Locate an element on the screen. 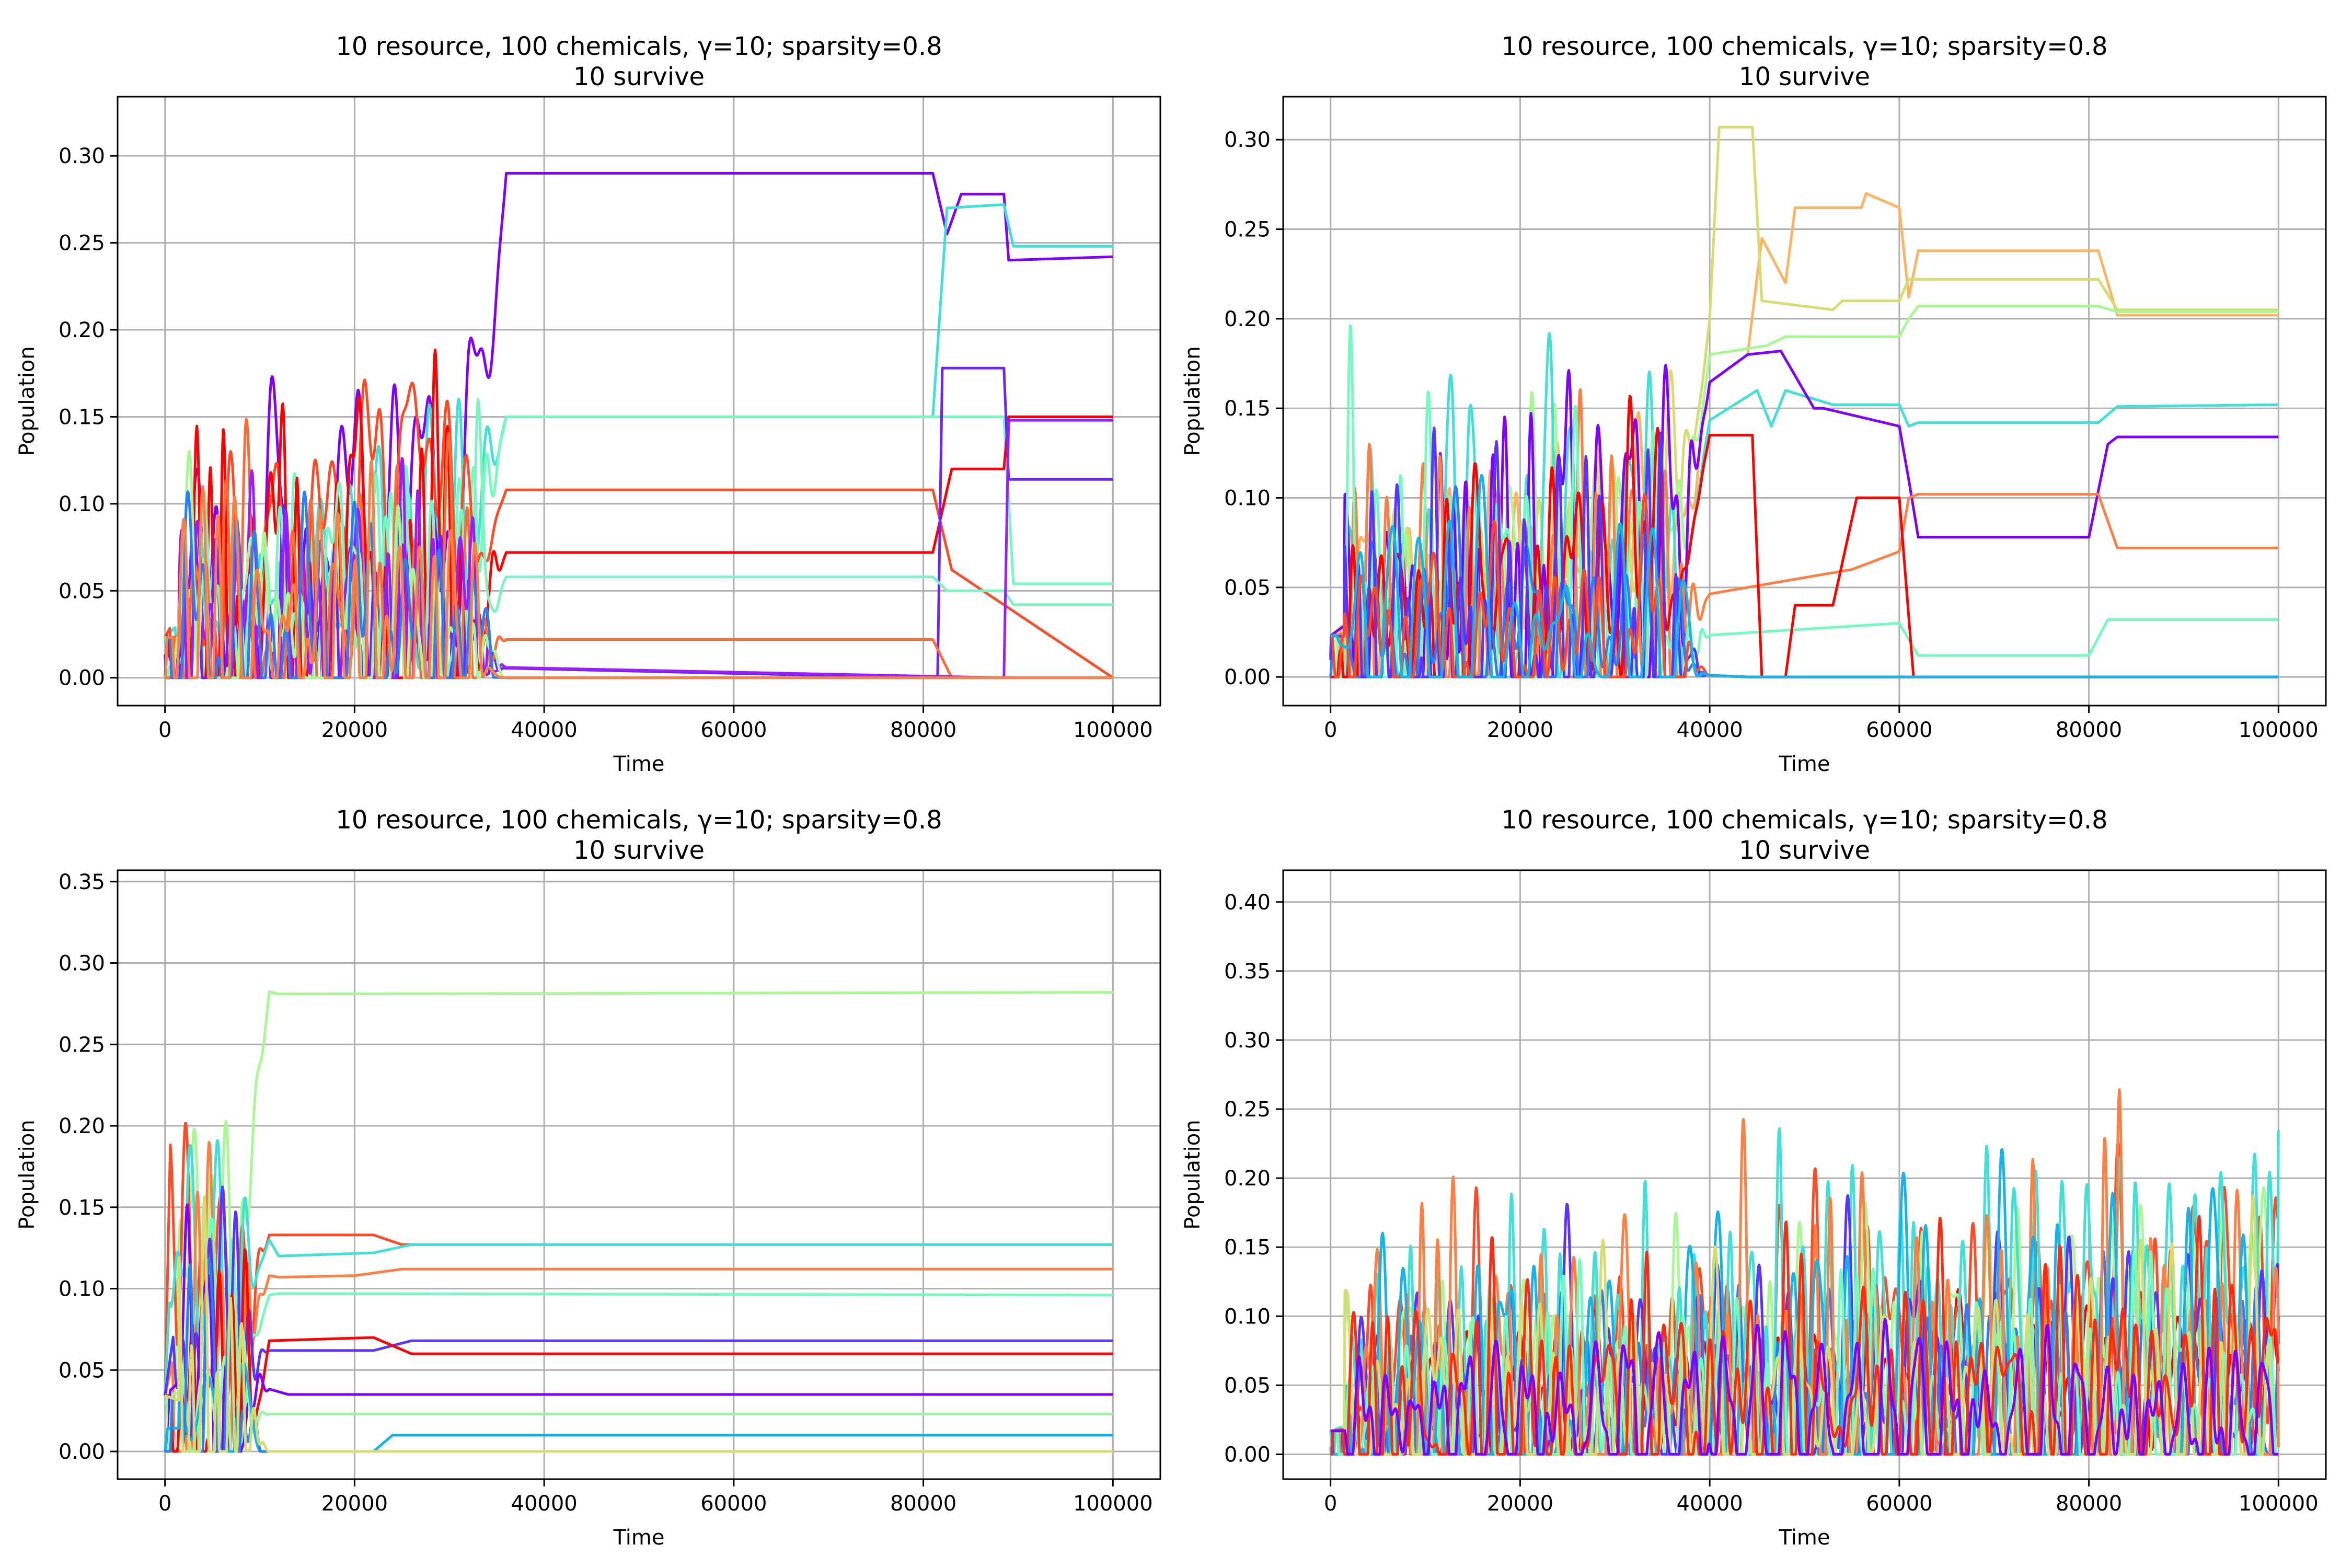 This screenshot has height=1568, width=2352. y-axis: 0.00 0.05 0.10 0.15 0.20 0.25 0.30 0.35 is located at coordinates (88, 1167).